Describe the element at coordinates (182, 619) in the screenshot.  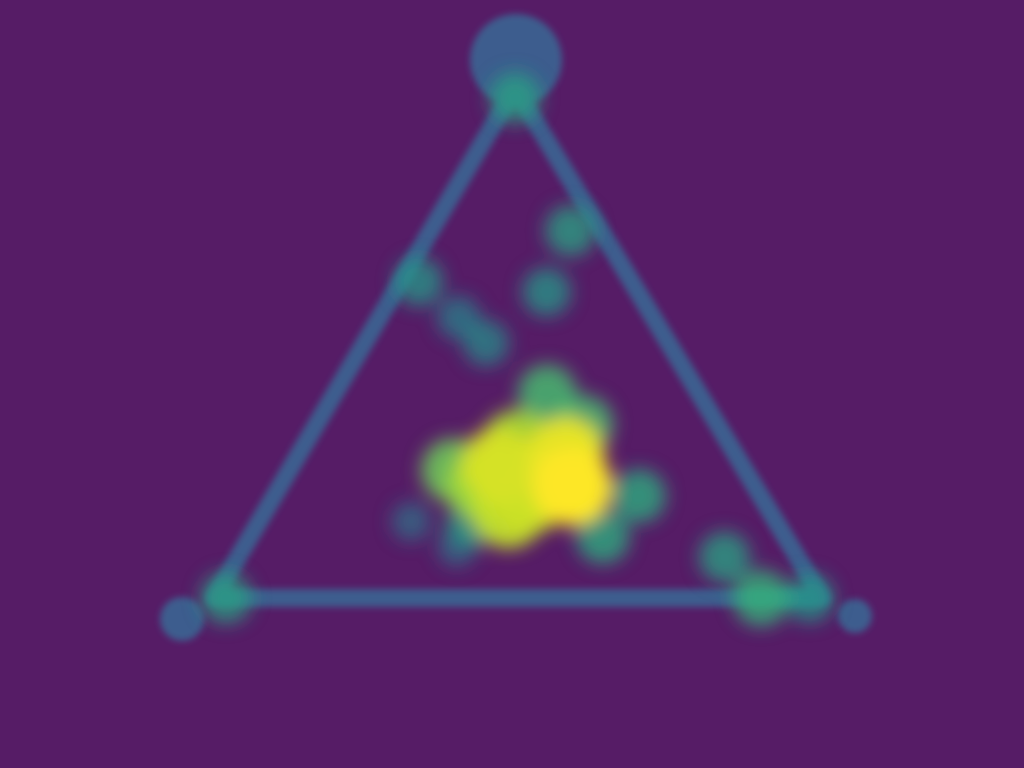
I see `corner-node-bottom-left` at that location.